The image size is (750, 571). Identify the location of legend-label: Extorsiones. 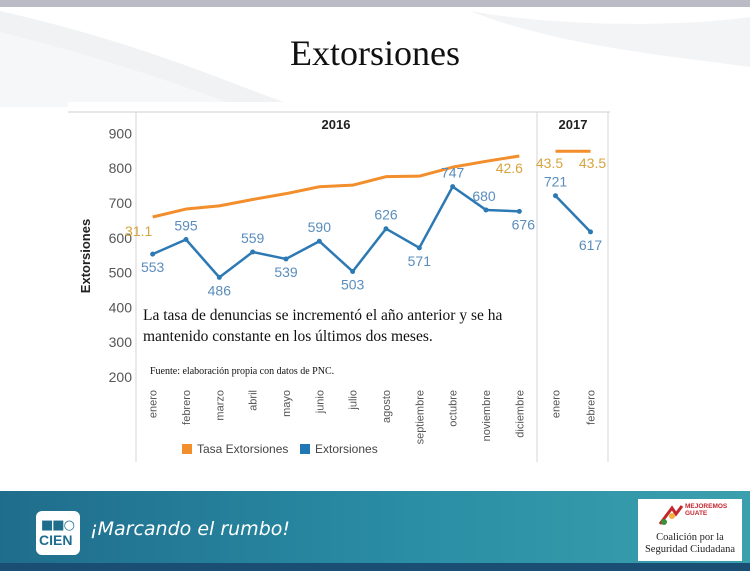
(346, 449).